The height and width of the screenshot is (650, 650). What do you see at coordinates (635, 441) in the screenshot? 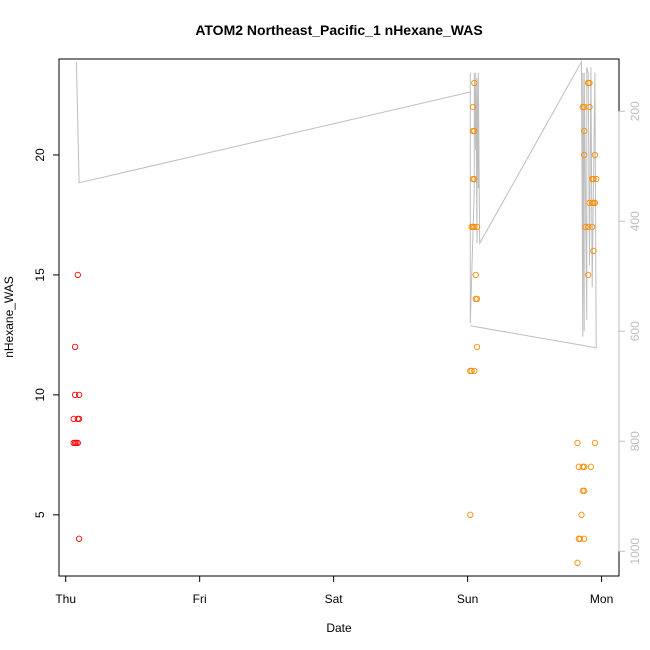
I see `right-tick-label: 800` at bounding box center [635, 441].